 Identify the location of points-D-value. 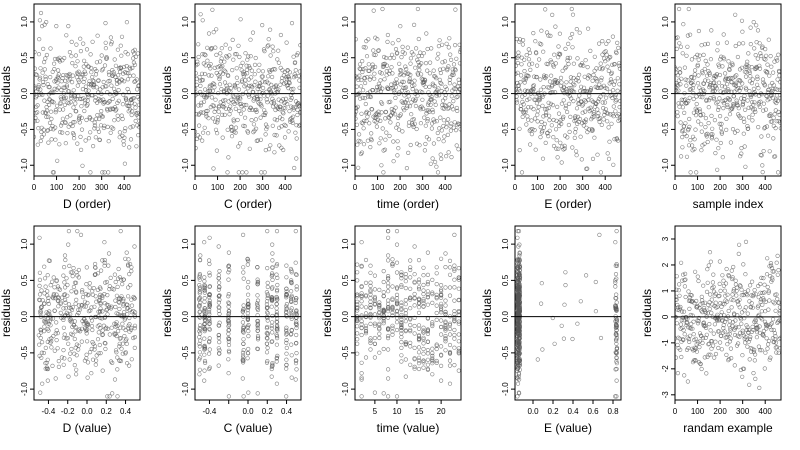
(87, 314).